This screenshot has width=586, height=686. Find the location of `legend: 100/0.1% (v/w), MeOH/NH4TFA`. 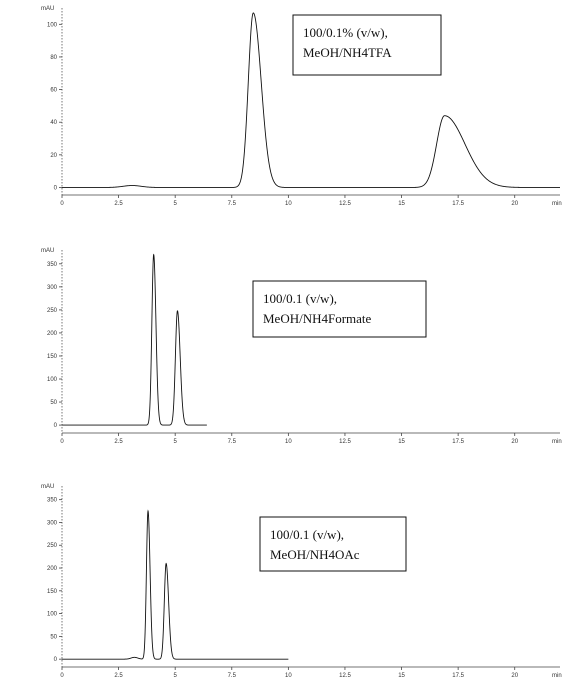

legend: 100/0.1% (v/w), MeOH/NH4TFA is located at coordinates (367, 45).